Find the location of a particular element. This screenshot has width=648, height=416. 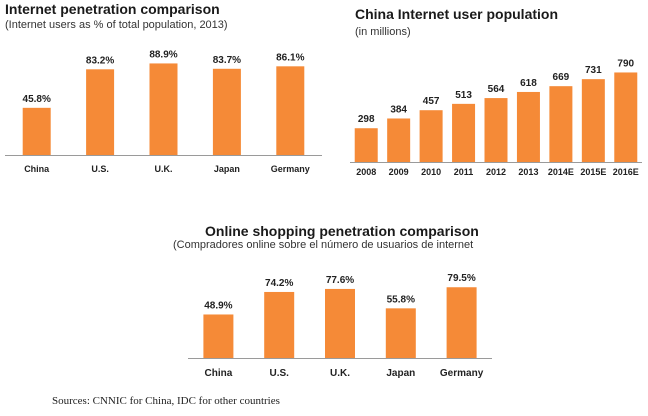

c1-value-label: 83.2% is located at coordinates (100, 60).